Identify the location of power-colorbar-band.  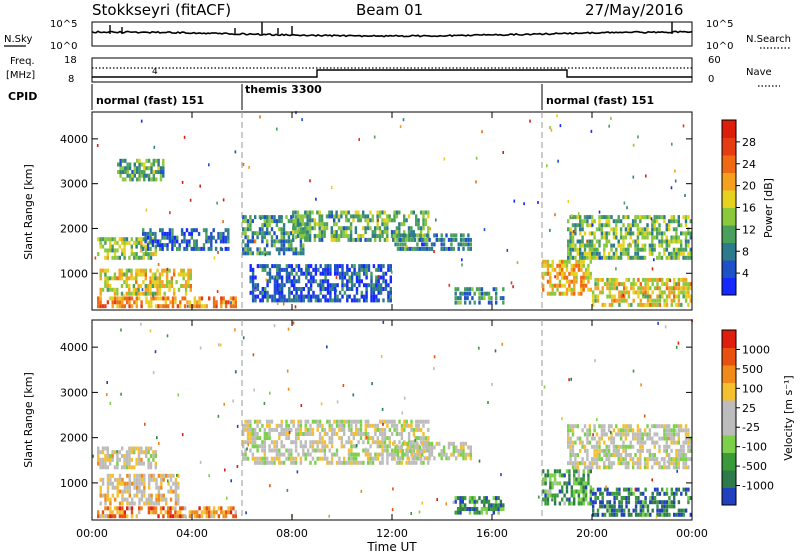
(729, 269).